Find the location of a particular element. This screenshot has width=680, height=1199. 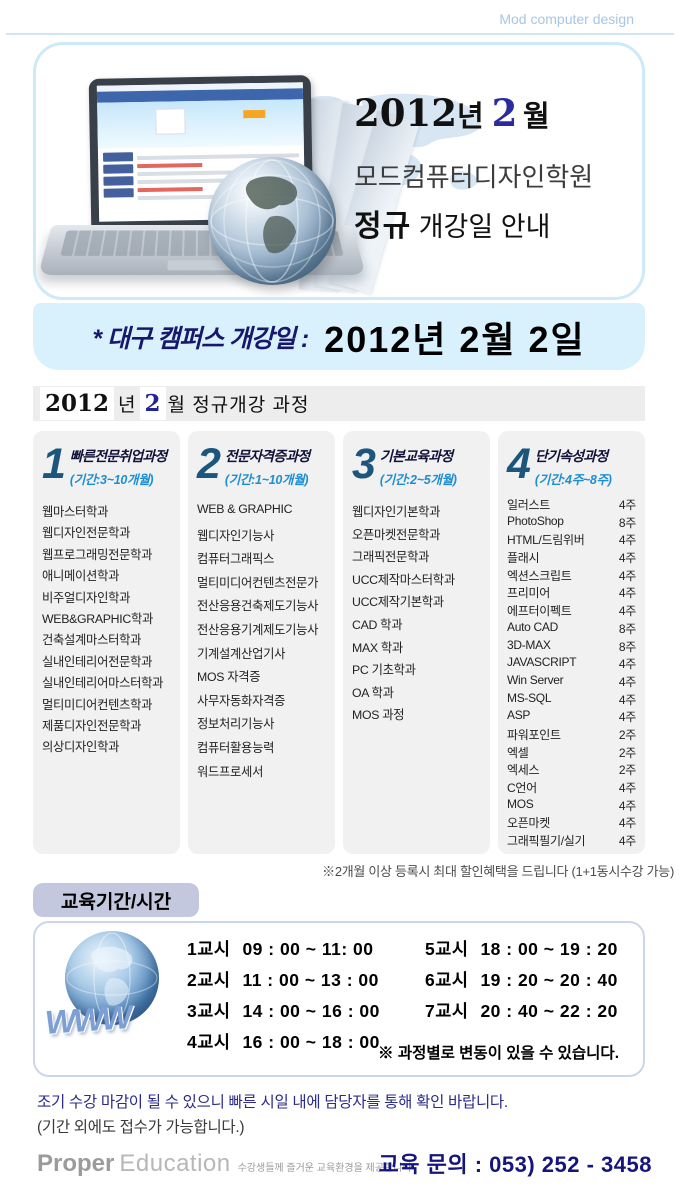

course-item: 전산응용건축제도기능사 is located at coordinates (258, 606).